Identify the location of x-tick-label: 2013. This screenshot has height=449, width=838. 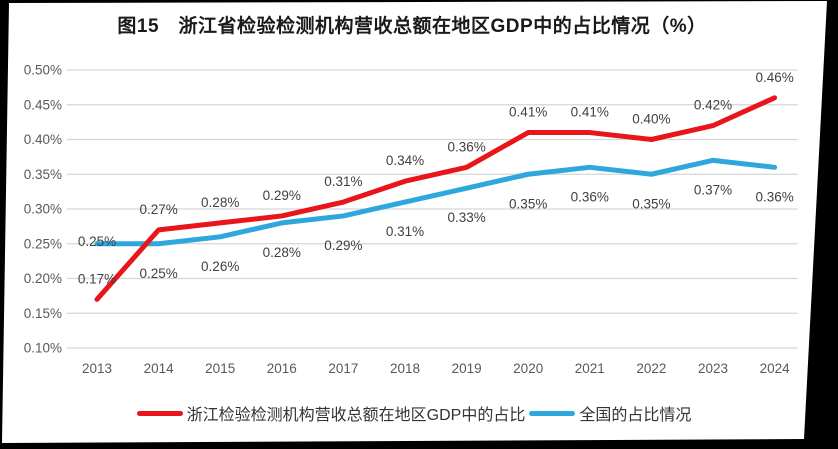
(97, 368).